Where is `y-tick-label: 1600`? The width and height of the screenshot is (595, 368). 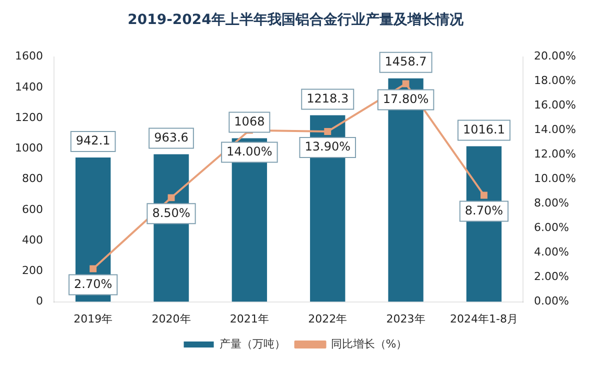
y-tick-label: 1600 is located at coordinates (28, 56).